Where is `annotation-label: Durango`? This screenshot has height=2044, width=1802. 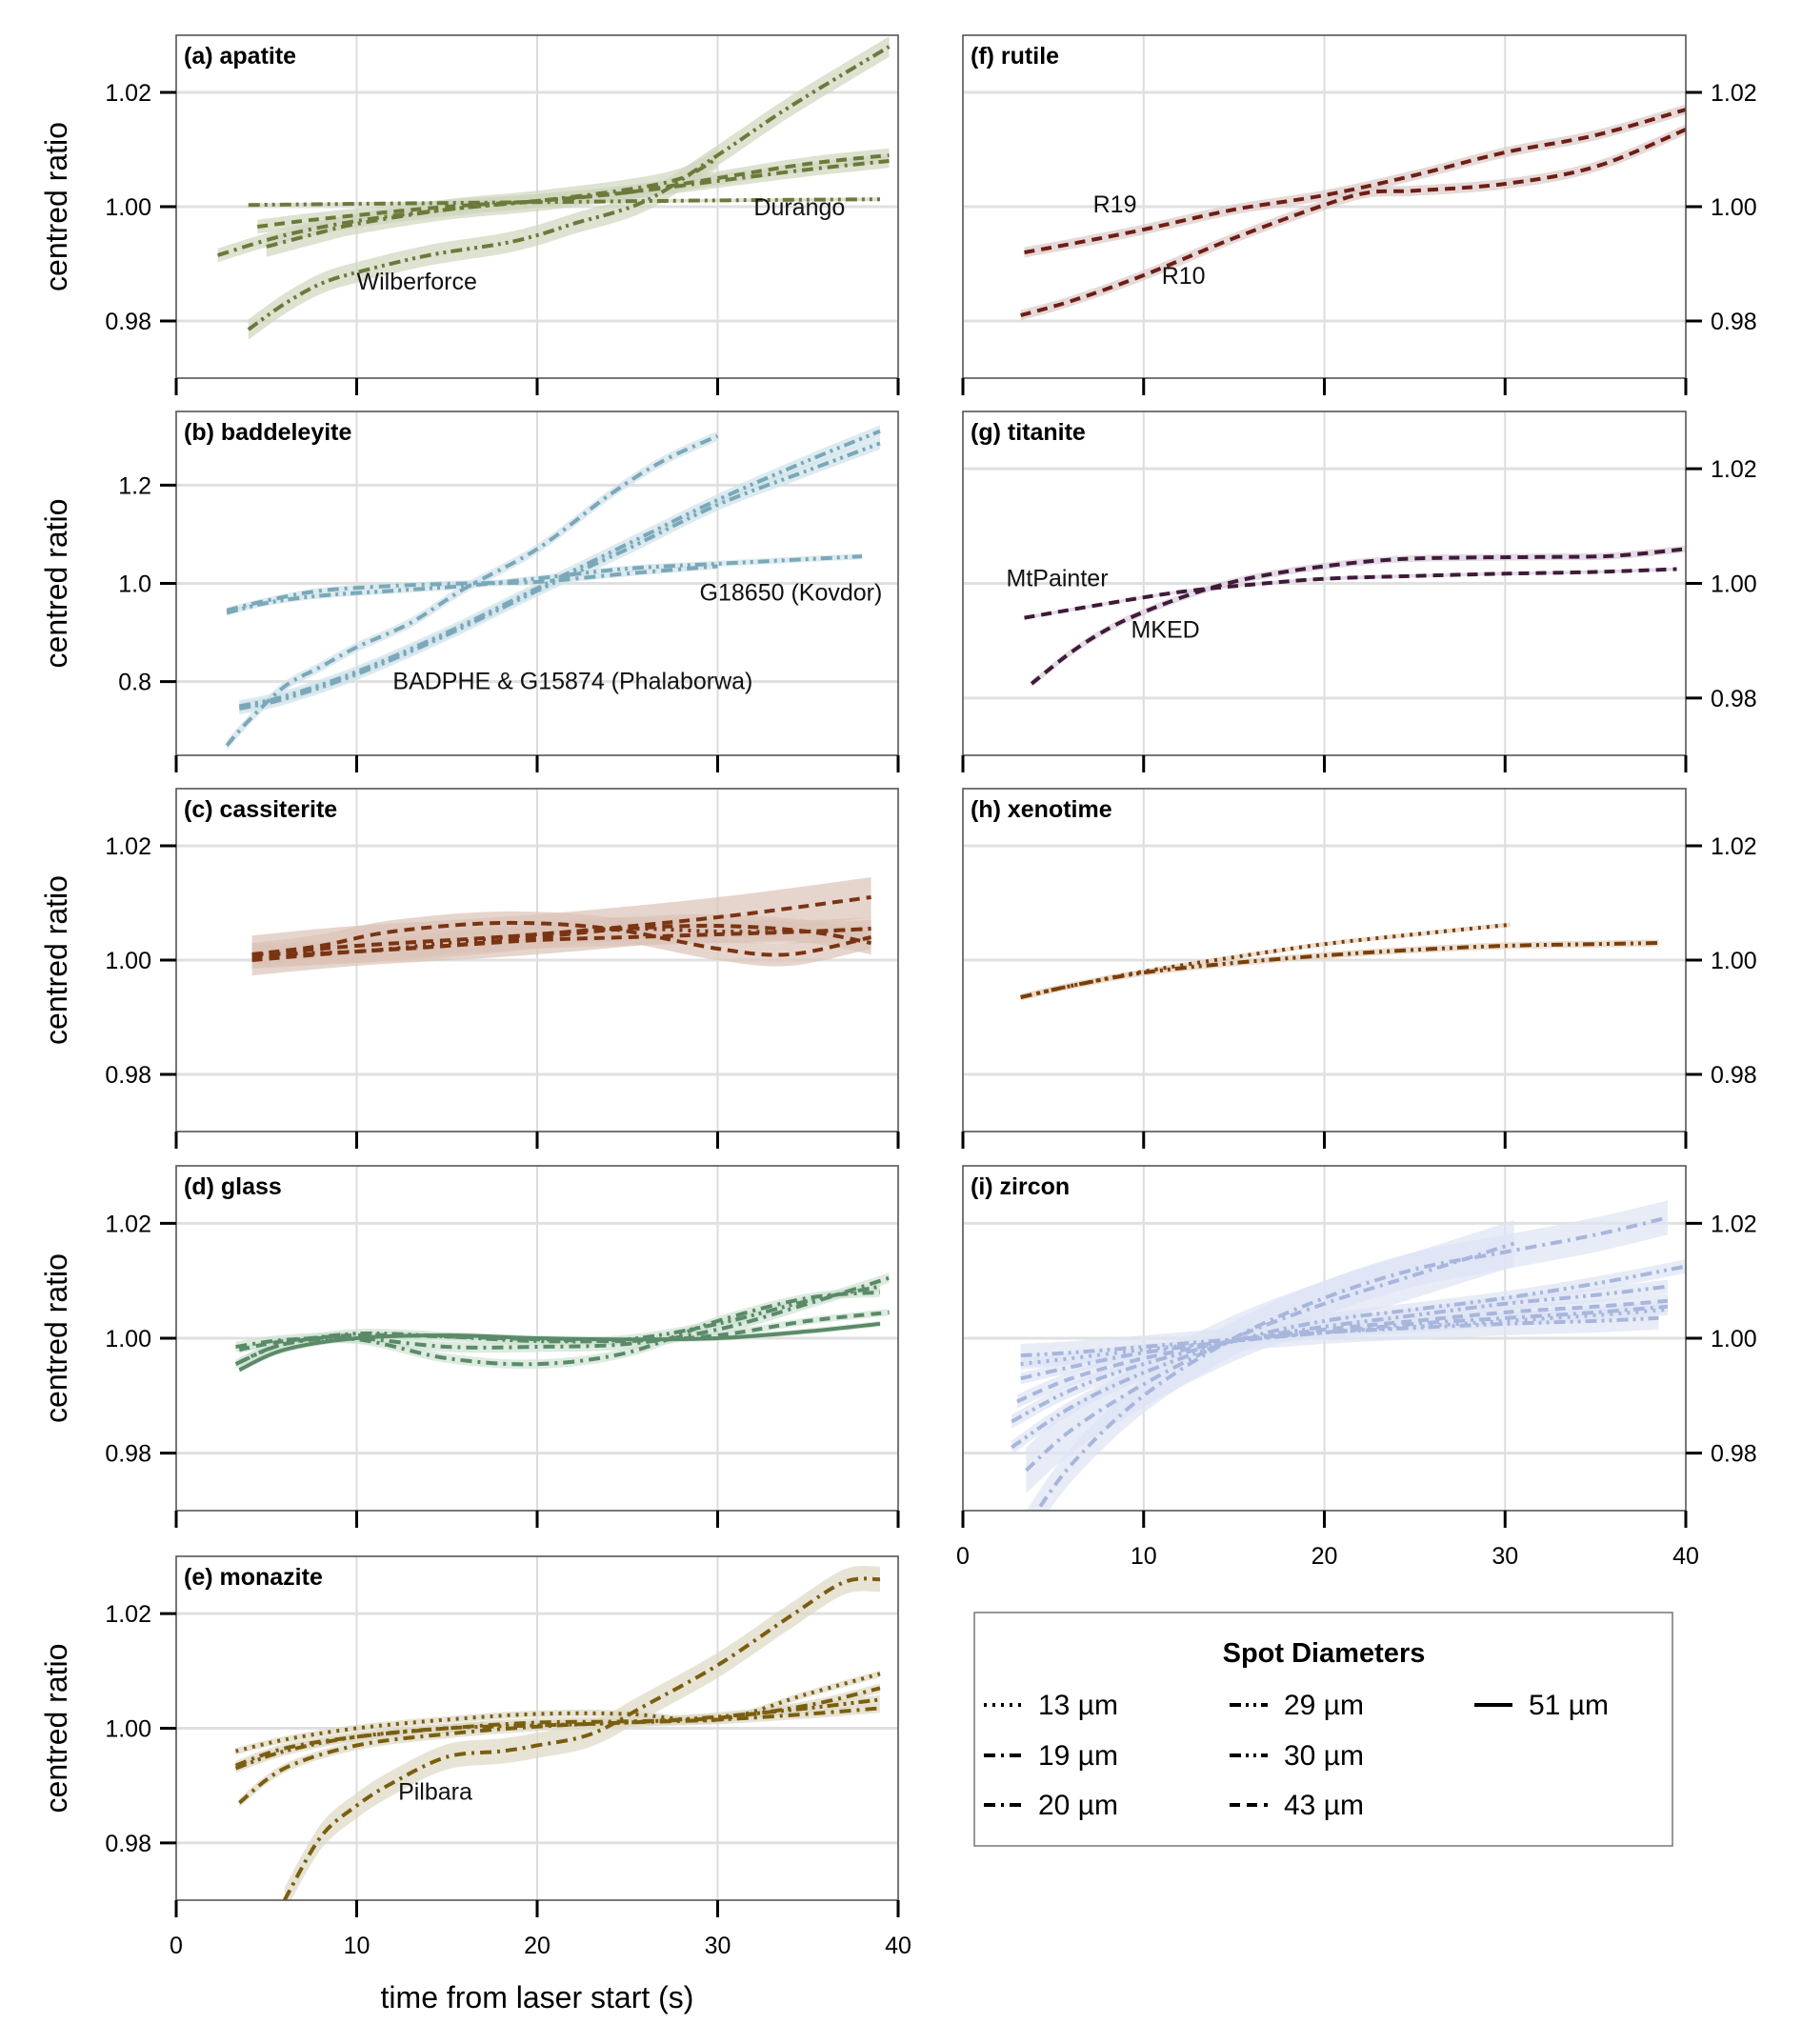 annotation-label: Durango is located at coordinates (799, 207).